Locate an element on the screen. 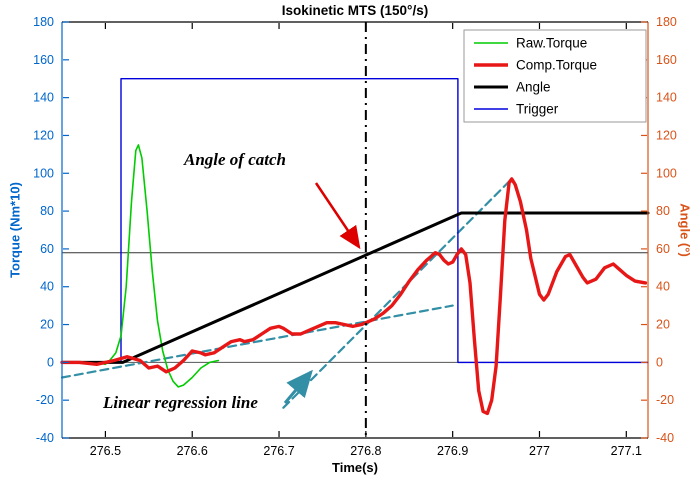  svg-text: 276.5 is located at coordinates (105, 451).